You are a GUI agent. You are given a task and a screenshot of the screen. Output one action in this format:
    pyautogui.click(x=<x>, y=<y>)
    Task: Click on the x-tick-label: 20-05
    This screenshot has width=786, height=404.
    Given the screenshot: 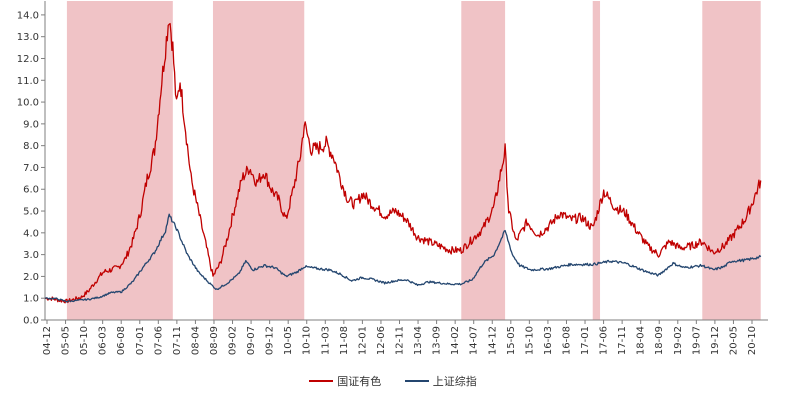 What is the action you would take?
    pyautogui.click(x=733, y=340)
    